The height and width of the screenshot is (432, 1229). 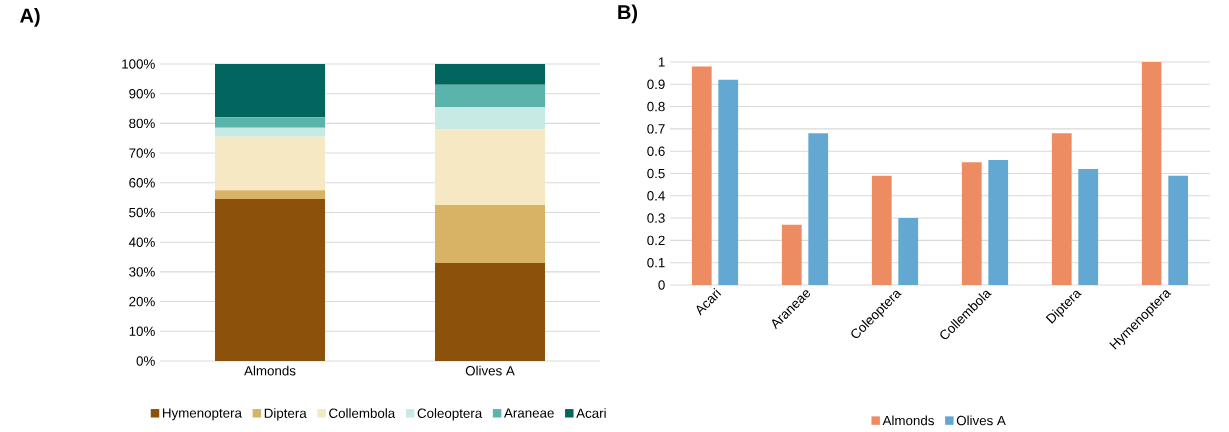 What do you see at coordinates (202, 414) in the screenshot?
I see `legend-label: Hymenoptera` at bounding box center [202, 414].